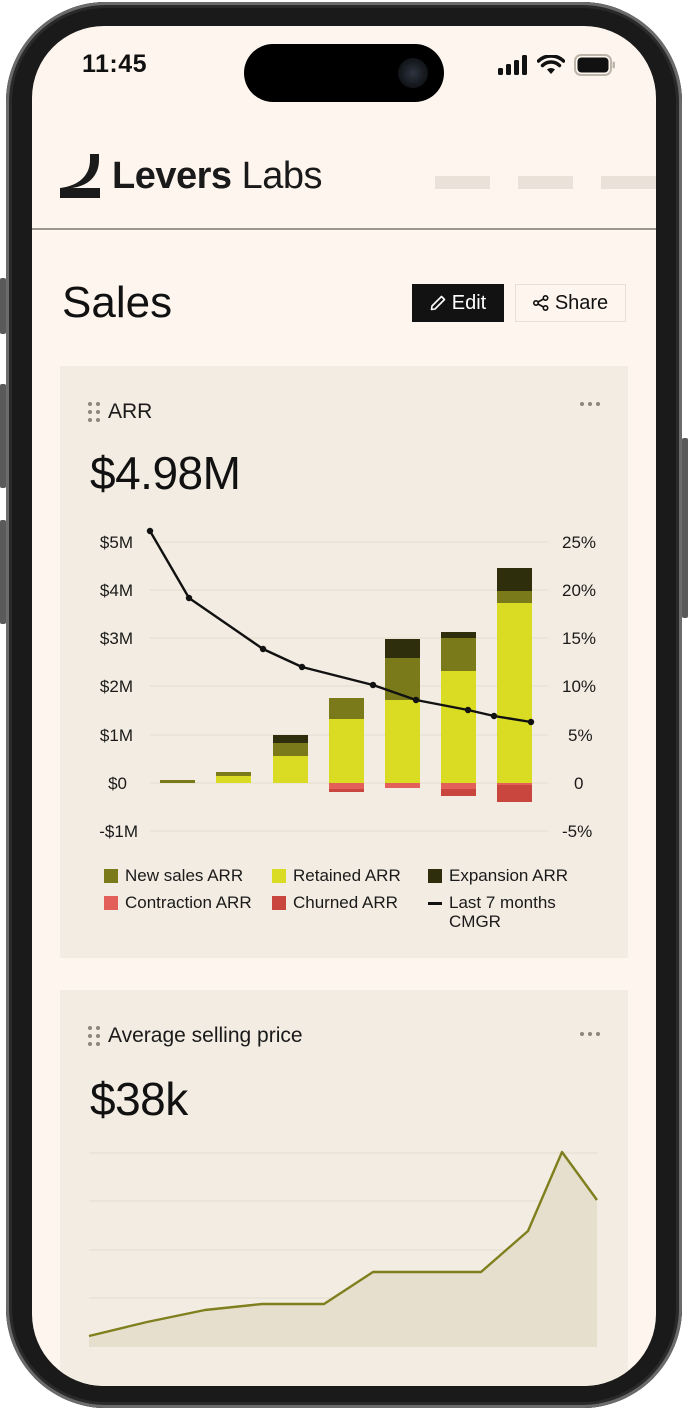  I want to click on svg-text: 20%, so click(579, 590).